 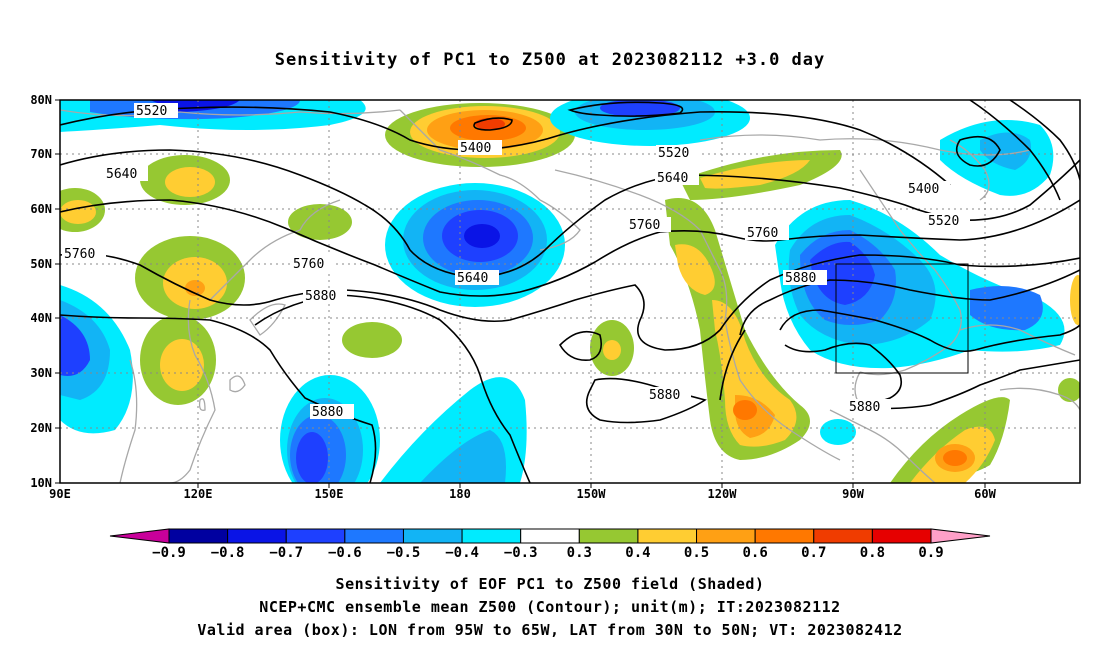 What do you see at coordinates (813, 553) in the screenshot?
I see `colorbar-label: 0.7` at bounding box center [813, 553].